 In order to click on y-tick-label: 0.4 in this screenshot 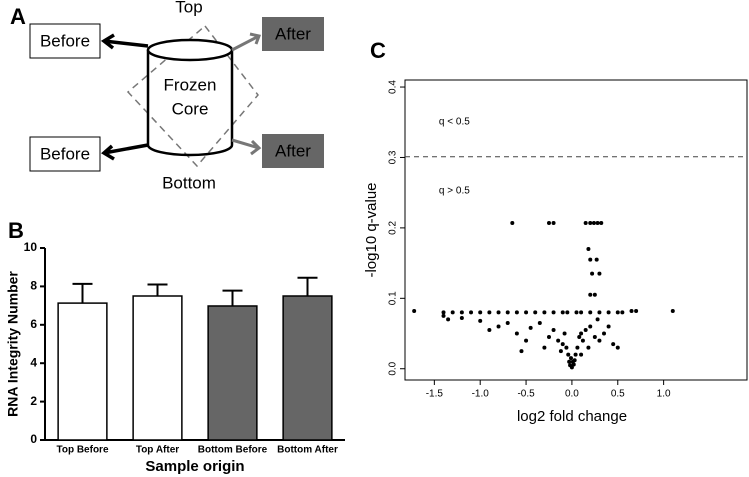, I will do `click(393, 87)`.